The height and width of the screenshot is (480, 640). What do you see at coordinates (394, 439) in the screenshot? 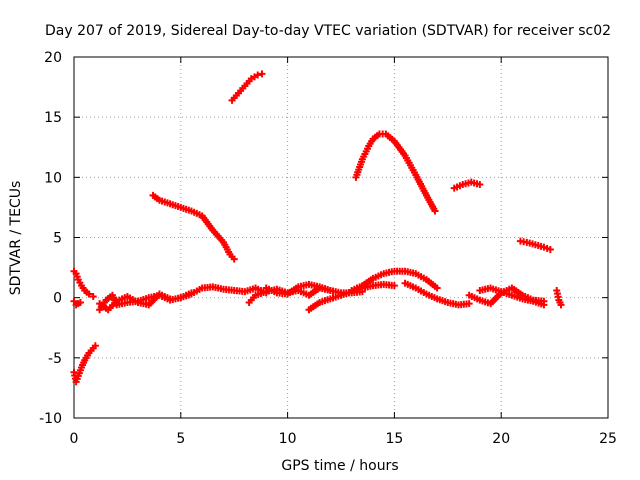
I see `x-tick-label: 15` at bounding box center [394, 439].